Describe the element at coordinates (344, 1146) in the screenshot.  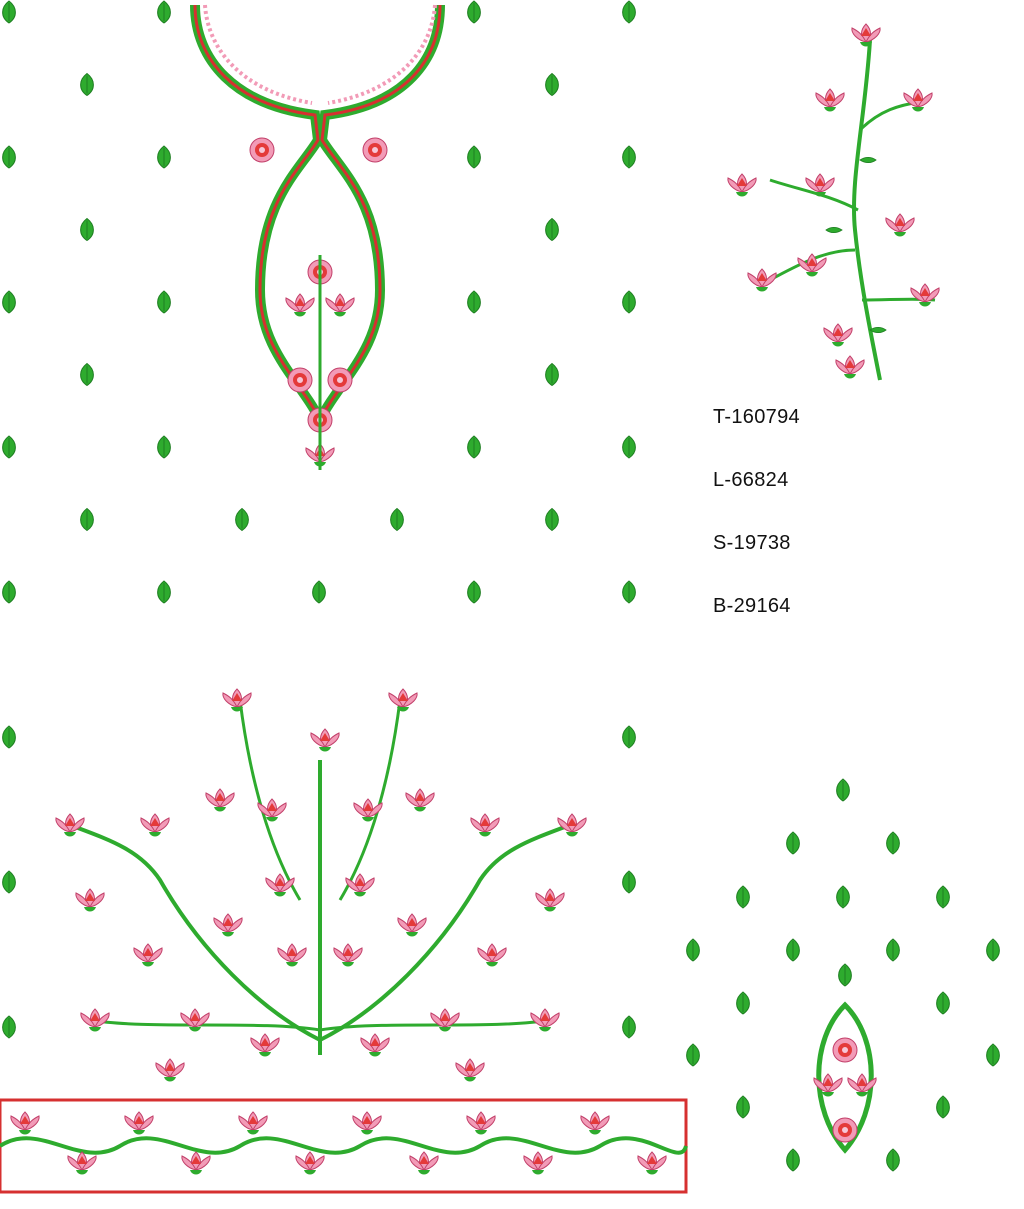
I see `border-lace-motif` at that location.